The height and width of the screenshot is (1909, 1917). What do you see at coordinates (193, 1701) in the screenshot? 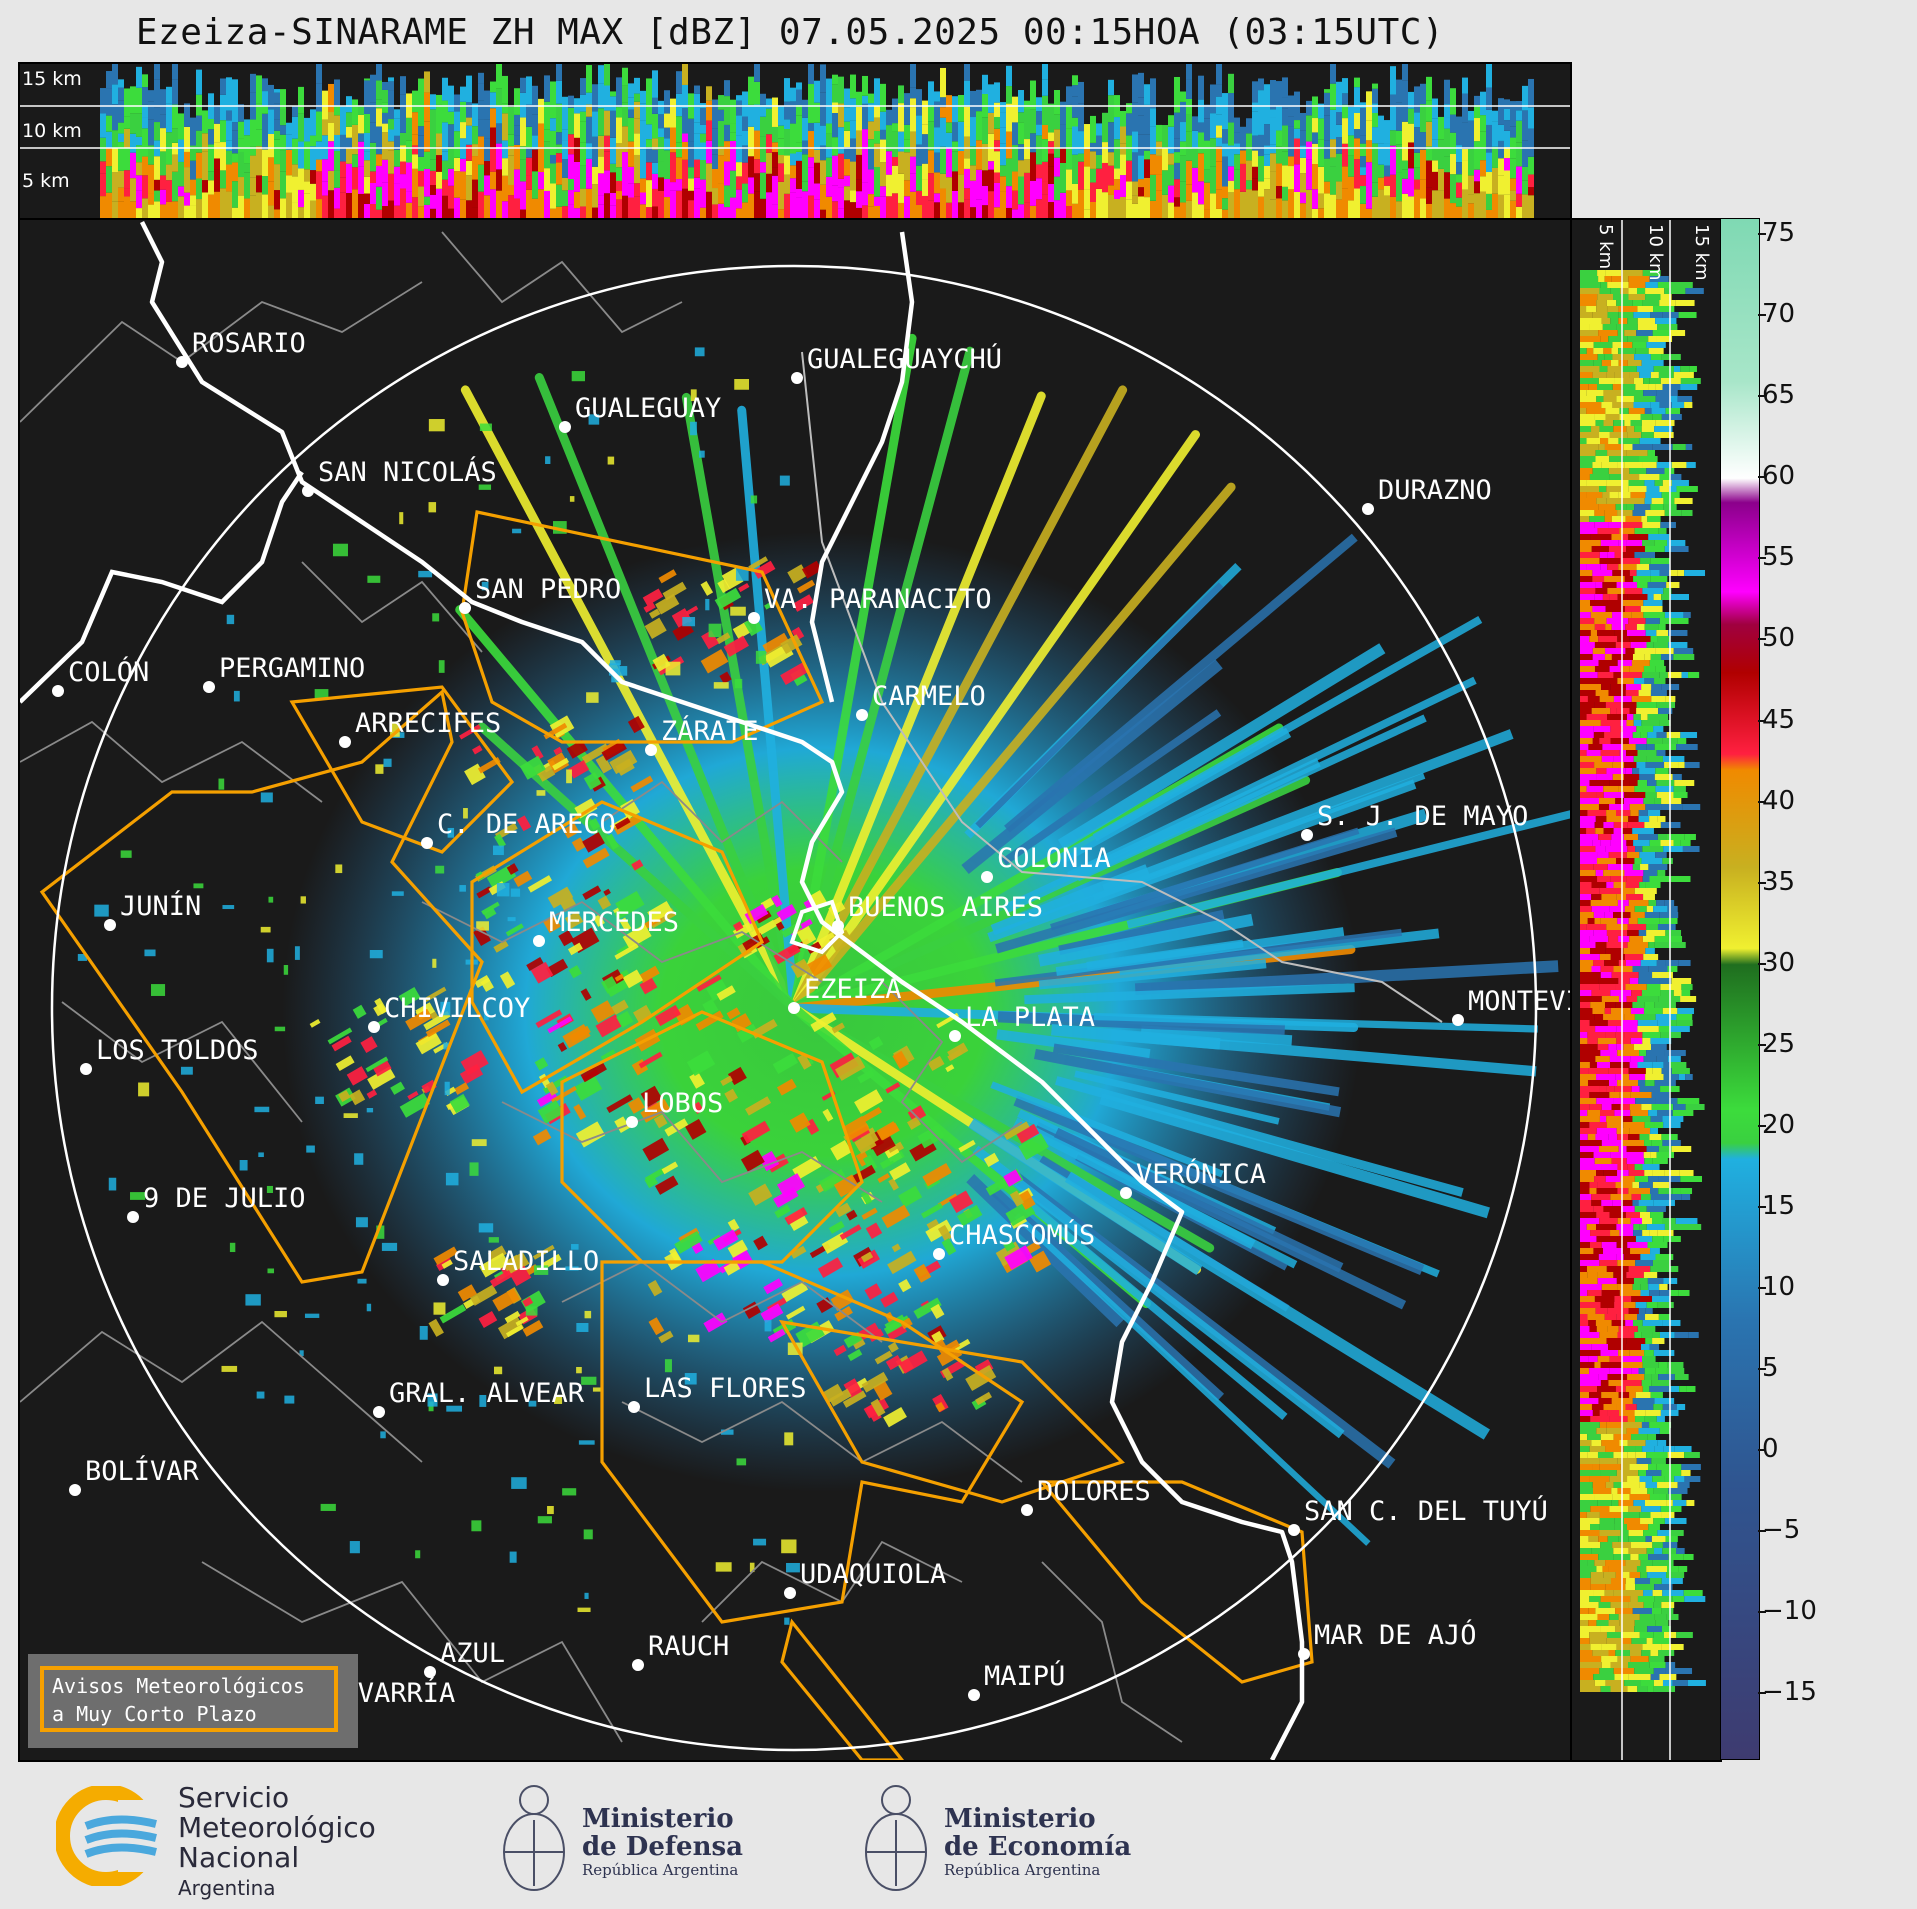
I see `warning-legend: Avisos Meteorológicos a Muy Corto Plazo` at bounding box center [193, 1701].